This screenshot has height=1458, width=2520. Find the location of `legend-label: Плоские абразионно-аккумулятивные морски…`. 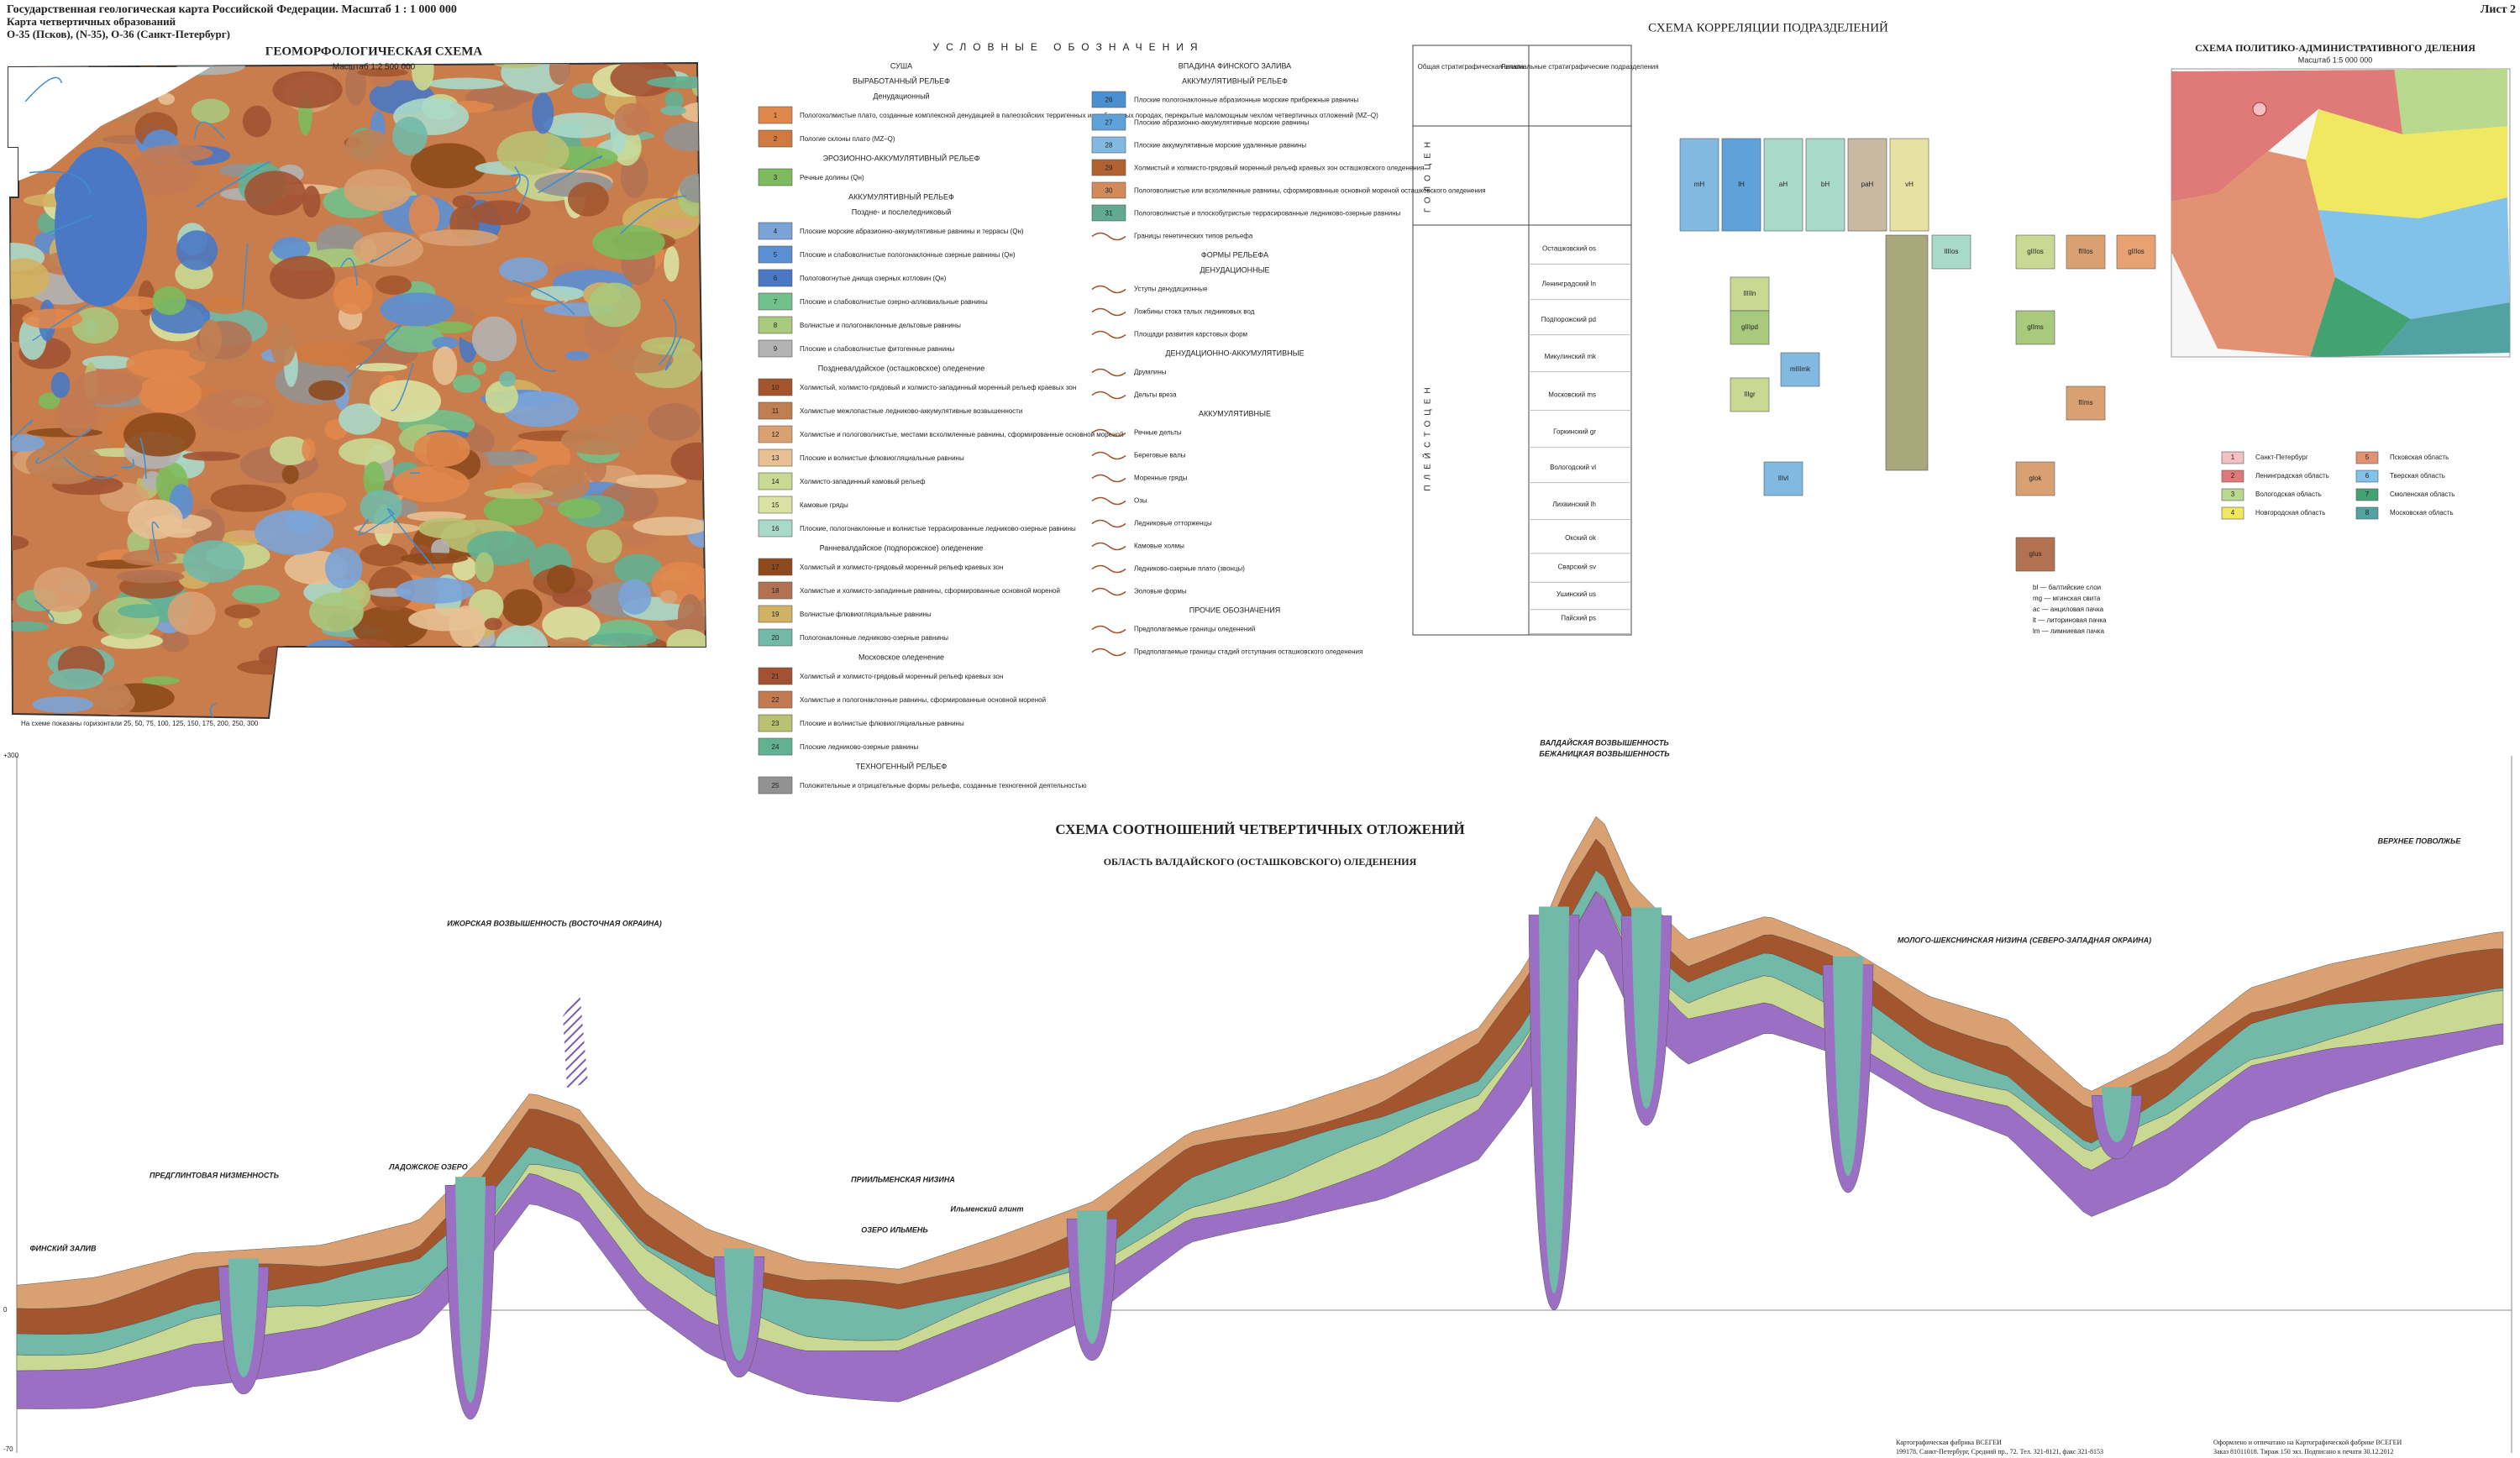

legend-label: Плоские абразионно-аккумулятивные морски… is located at coordinates (1222, 123).